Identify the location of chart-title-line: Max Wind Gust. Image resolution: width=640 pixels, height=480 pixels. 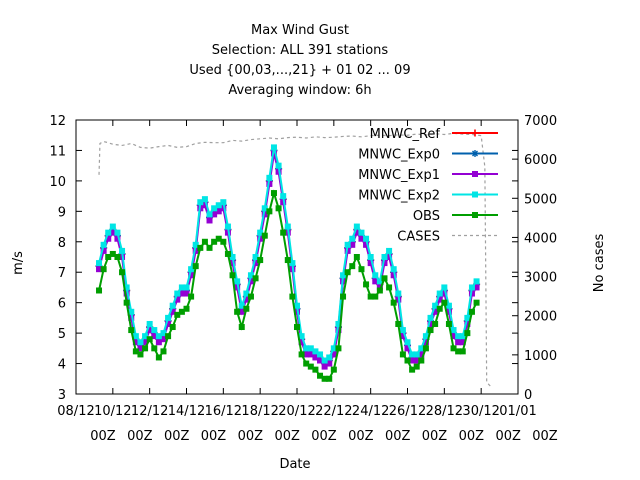
(300, 30).